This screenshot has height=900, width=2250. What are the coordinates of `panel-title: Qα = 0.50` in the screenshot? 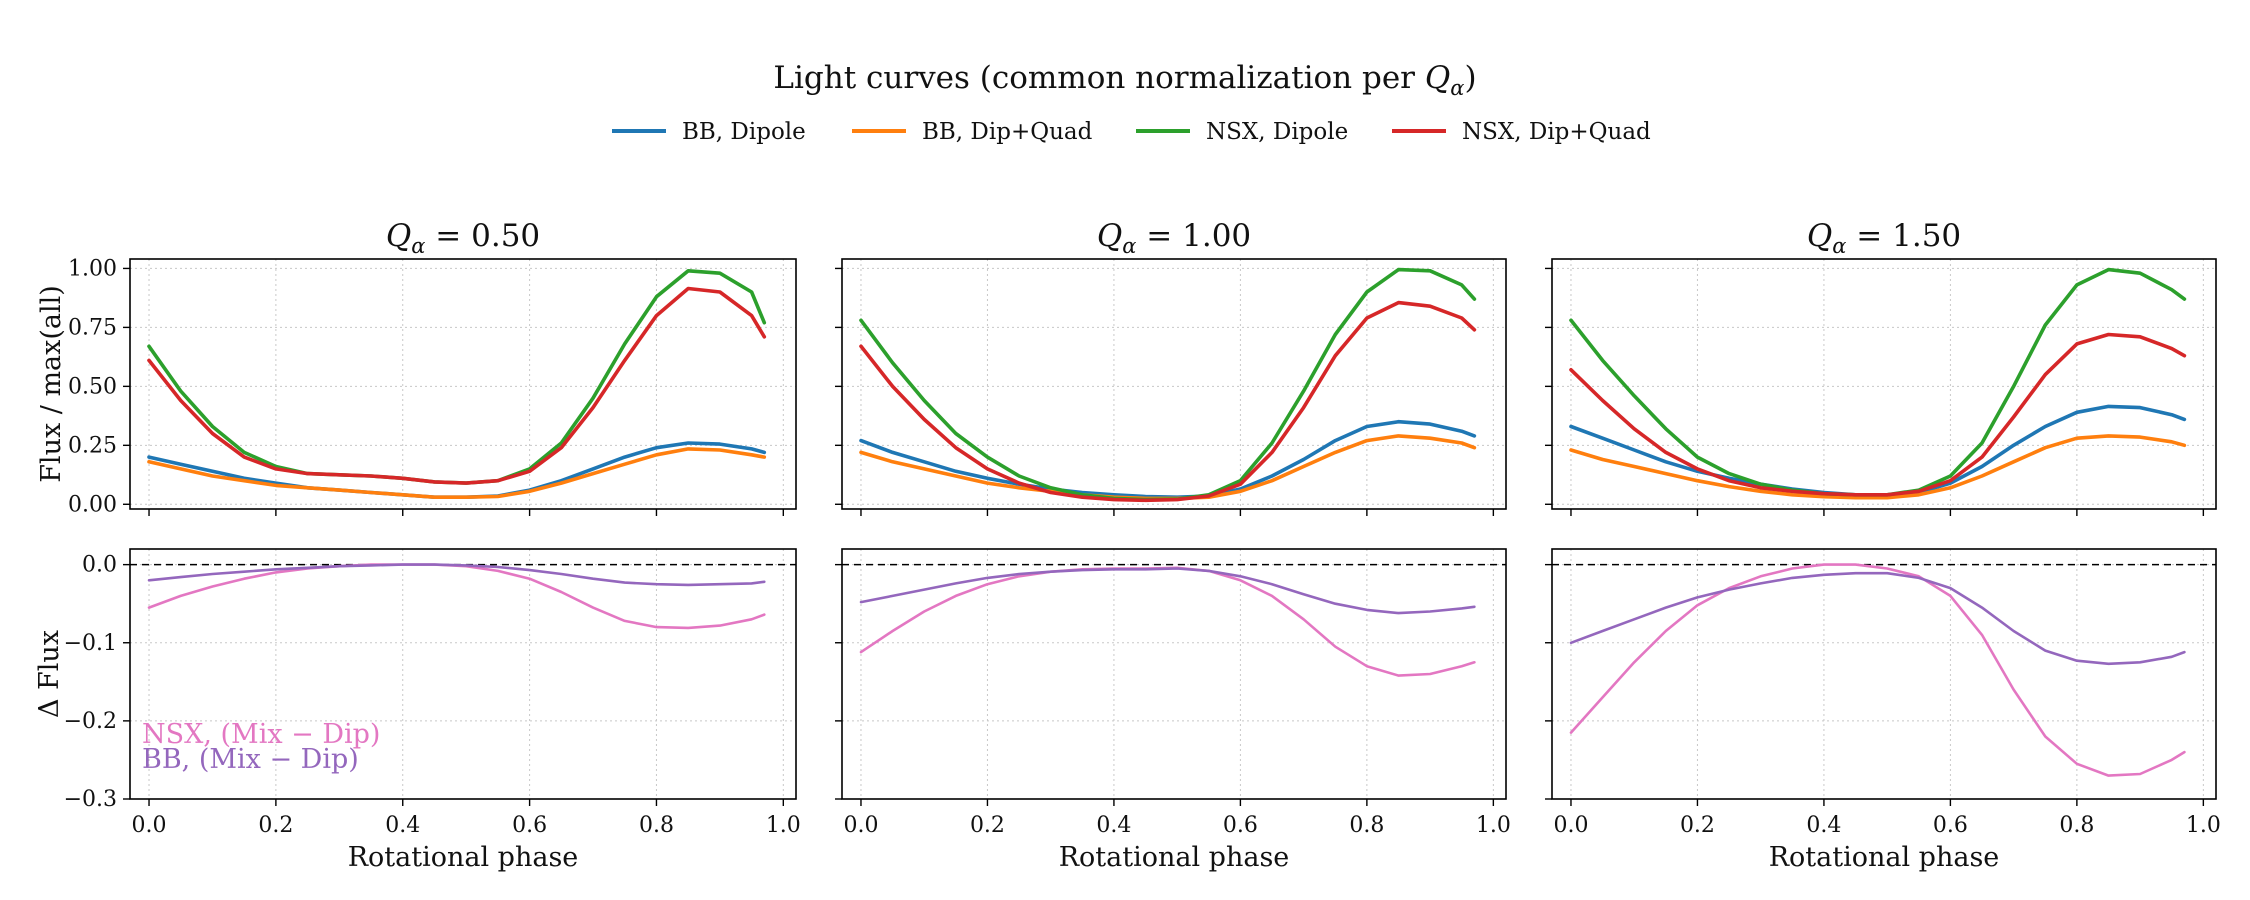 It's located at (463, 238).